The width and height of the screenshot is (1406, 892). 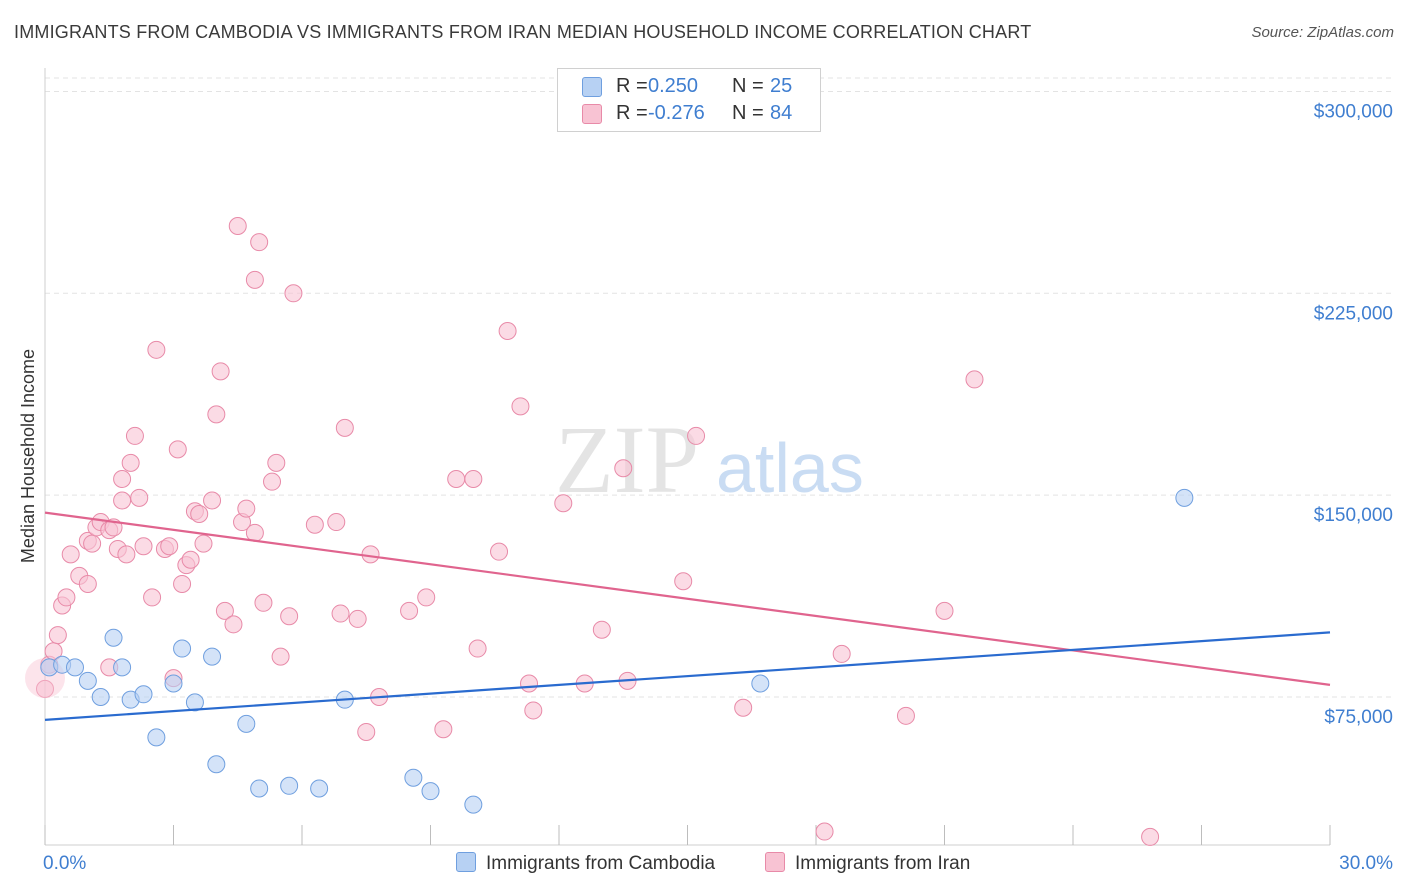 I want to click on cambodia-legend-swatch, so click(x=466, y=862).